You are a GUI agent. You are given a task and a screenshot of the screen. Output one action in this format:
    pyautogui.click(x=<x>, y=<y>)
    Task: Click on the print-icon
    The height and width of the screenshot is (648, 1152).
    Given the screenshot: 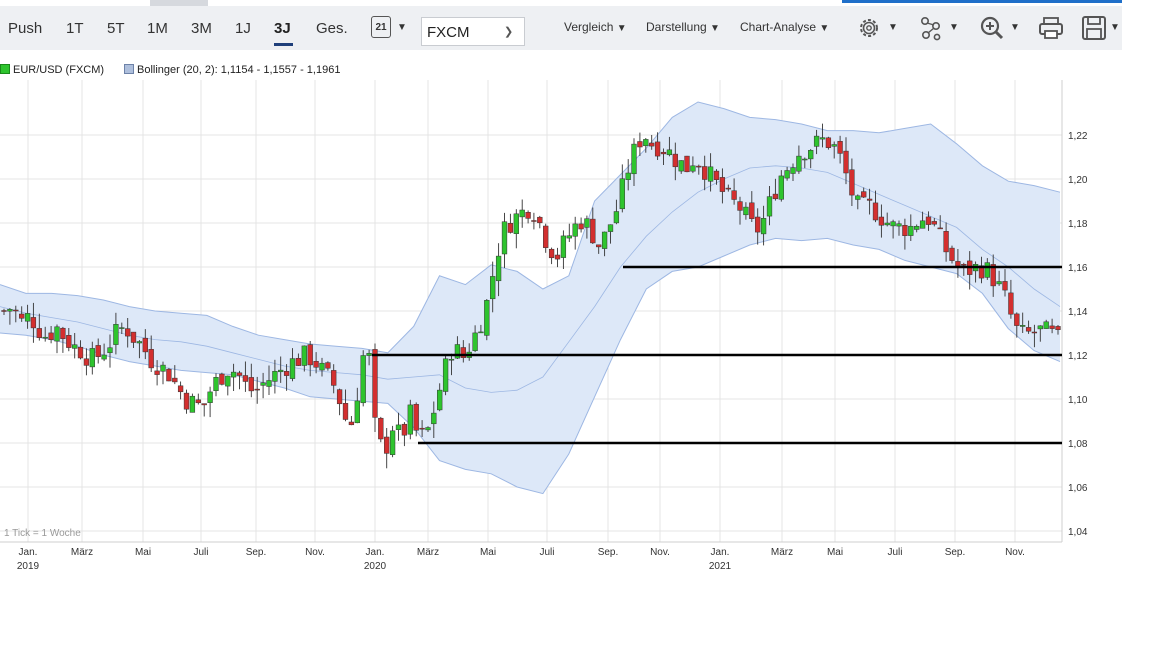 What is the action you would take?
    pyautogui.click(x=1051, y=28)
    